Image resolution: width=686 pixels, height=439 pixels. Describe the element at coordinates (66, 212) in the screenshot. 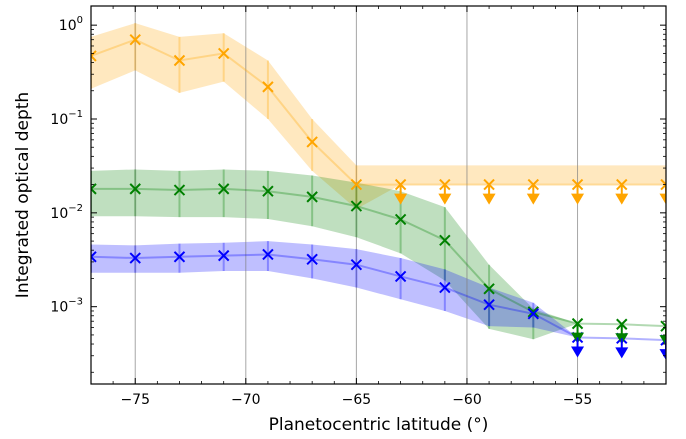

I see `y-tick-label: 10⁻²` at that location.